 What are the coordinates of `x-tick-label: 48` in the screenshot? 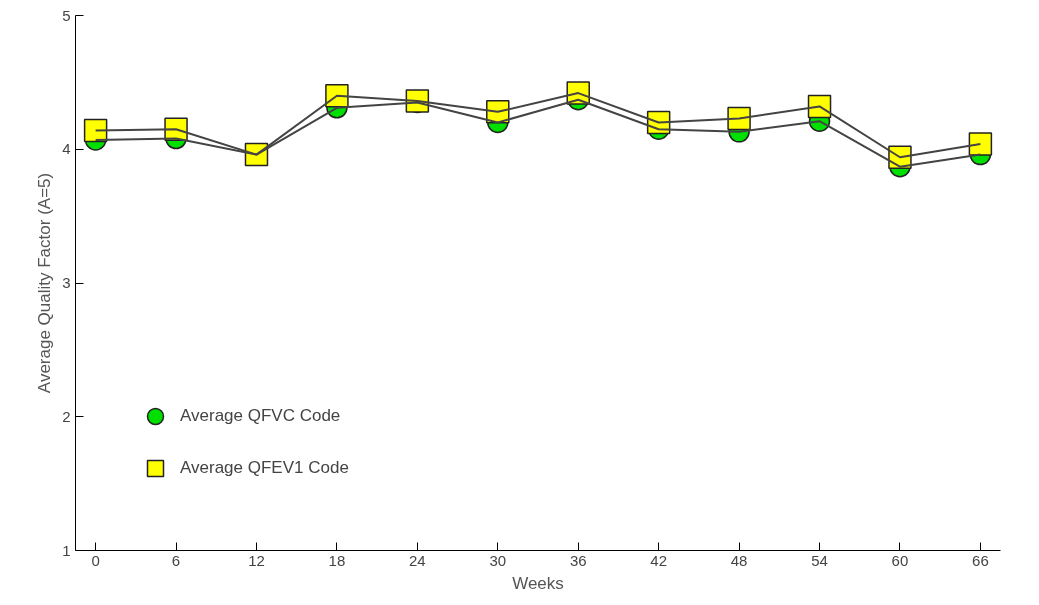 It's located at (739, 560).